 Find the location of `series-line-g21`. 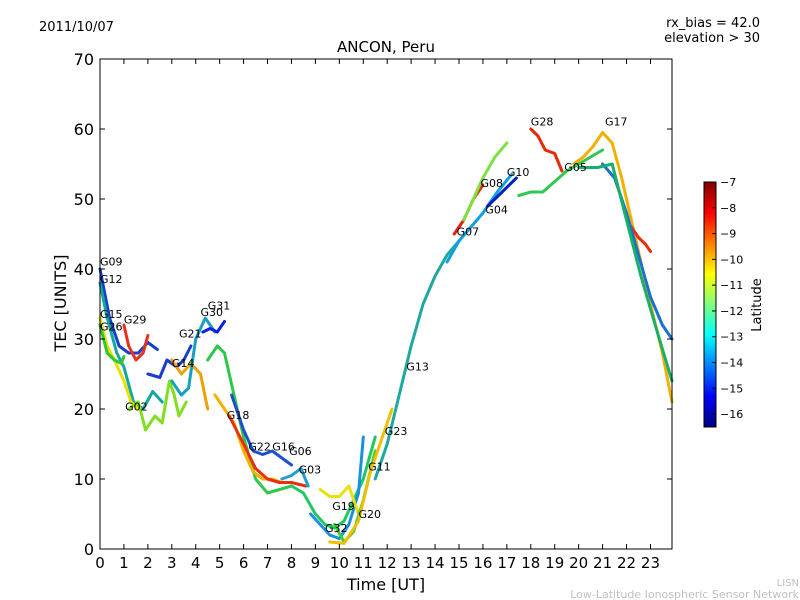

series-line-g21 is located at coordinates (169, 361).